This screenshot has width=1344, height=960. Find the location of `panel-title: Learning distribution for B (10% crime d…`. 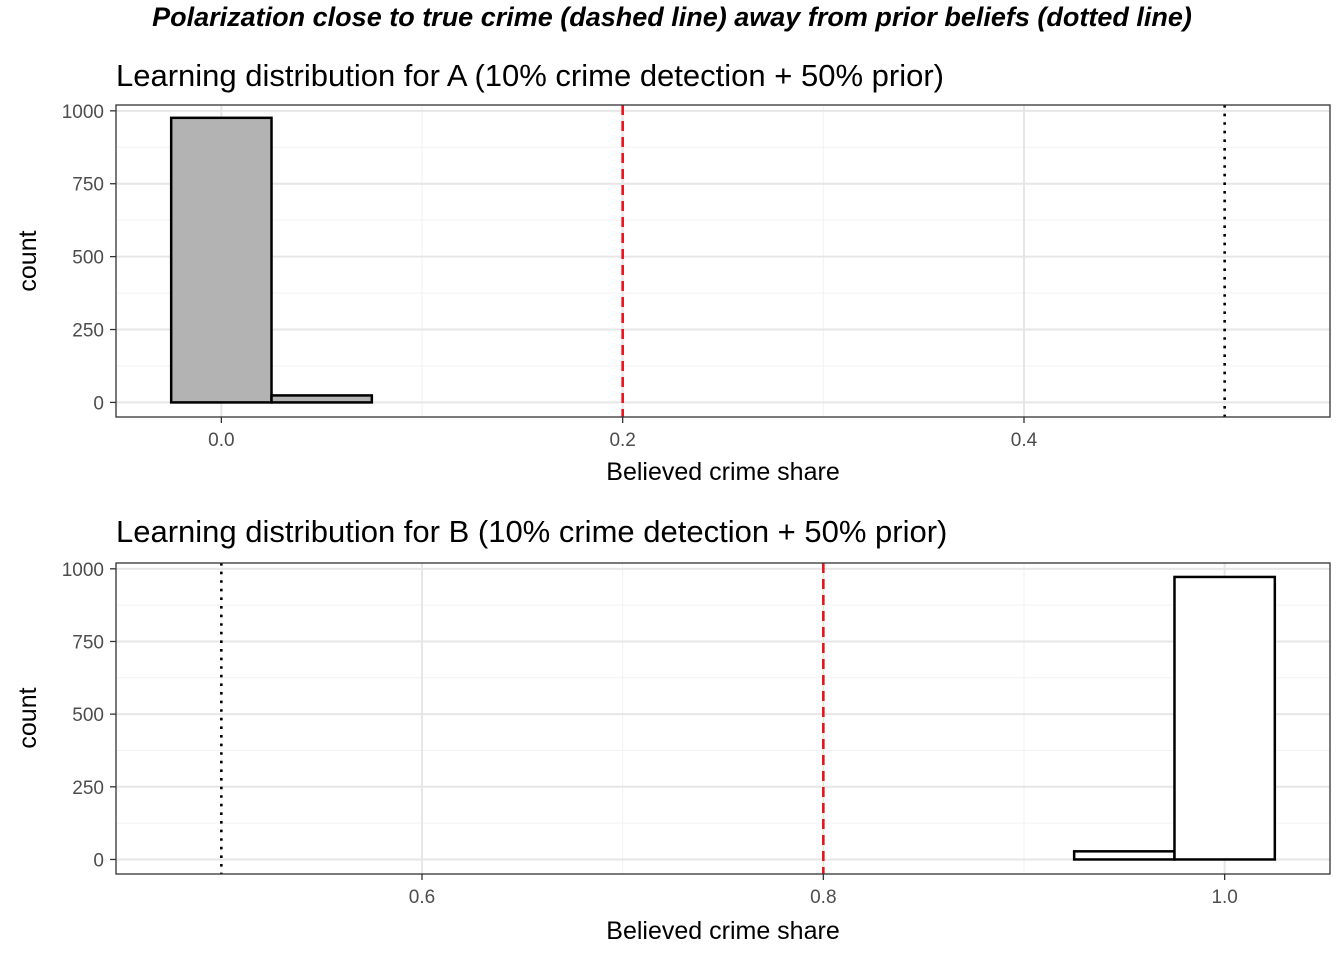

panel-title: Learning distribution for B (10% crime d… is located at coordinates (531, 531).